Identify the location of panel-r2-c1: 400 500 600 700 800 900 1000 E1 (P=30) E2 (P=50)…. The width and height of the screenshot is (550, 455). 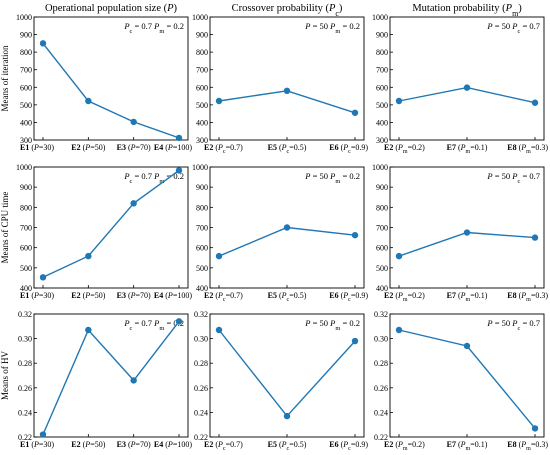
(104, 231).